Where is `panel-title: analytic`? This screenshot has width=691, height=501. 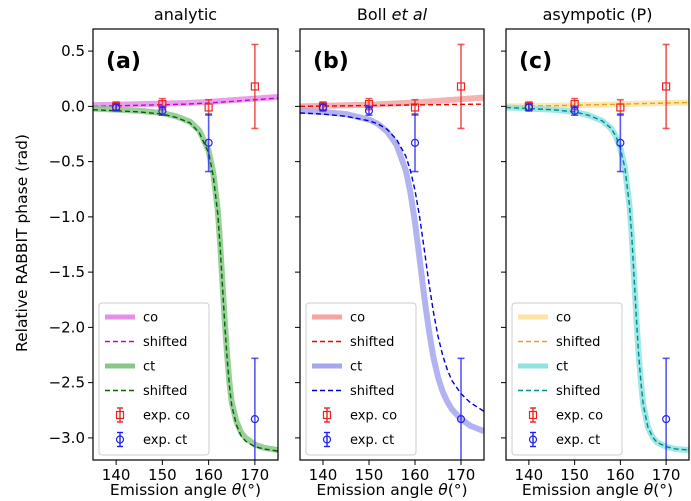 panel-title: analytic is located at coordinates (185, 14).